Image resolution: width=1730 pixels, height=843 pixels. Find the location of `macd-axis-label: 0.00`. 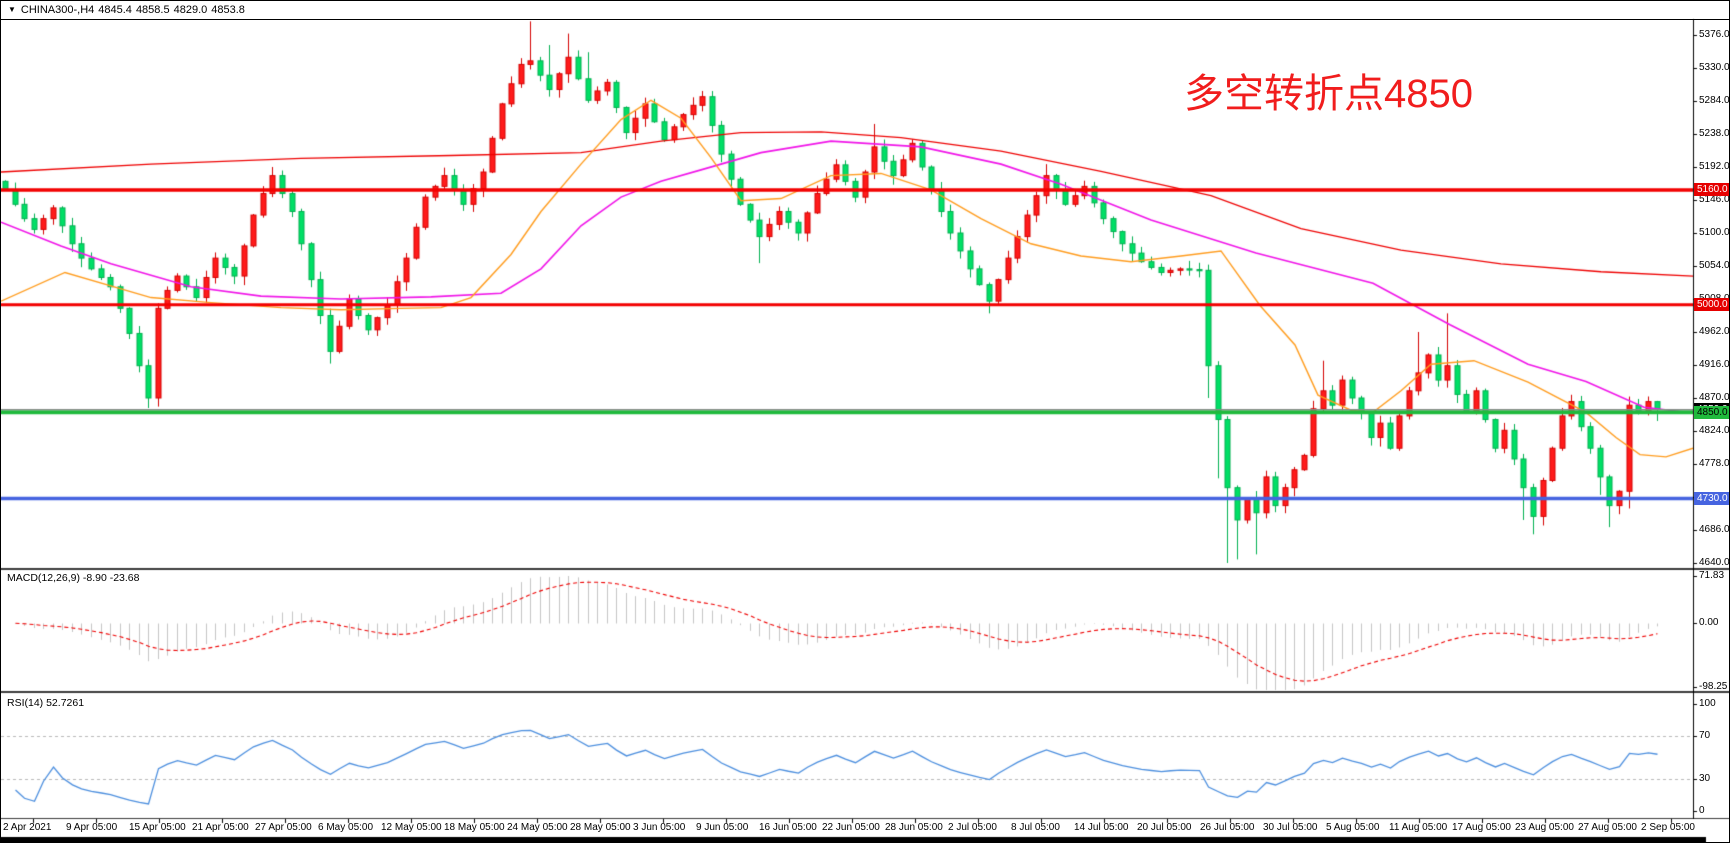

macd-axis-label: 0.00 is located at coordinates (1709, 622).